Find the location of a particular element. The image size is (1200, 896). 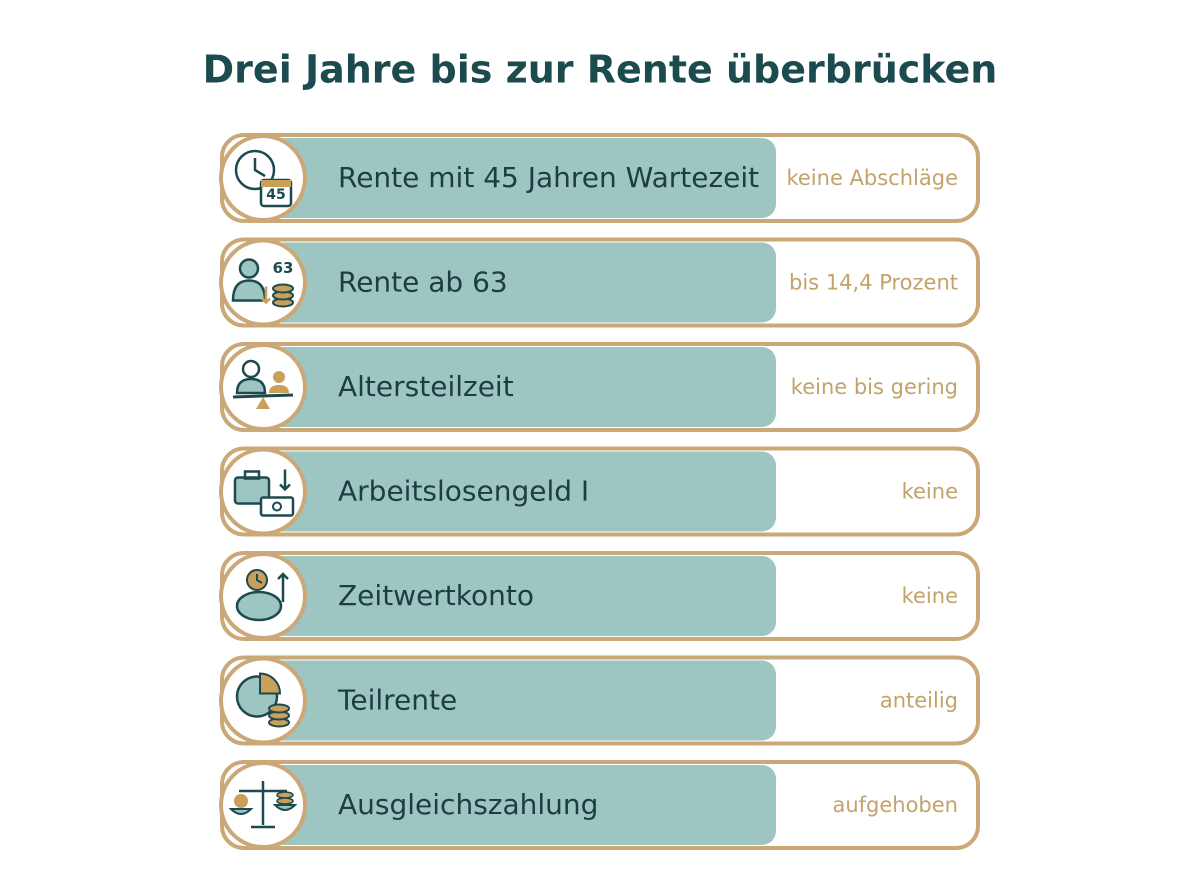

row: Ausgleichszahlung aufgehoben is located at coordinates (599, 805).